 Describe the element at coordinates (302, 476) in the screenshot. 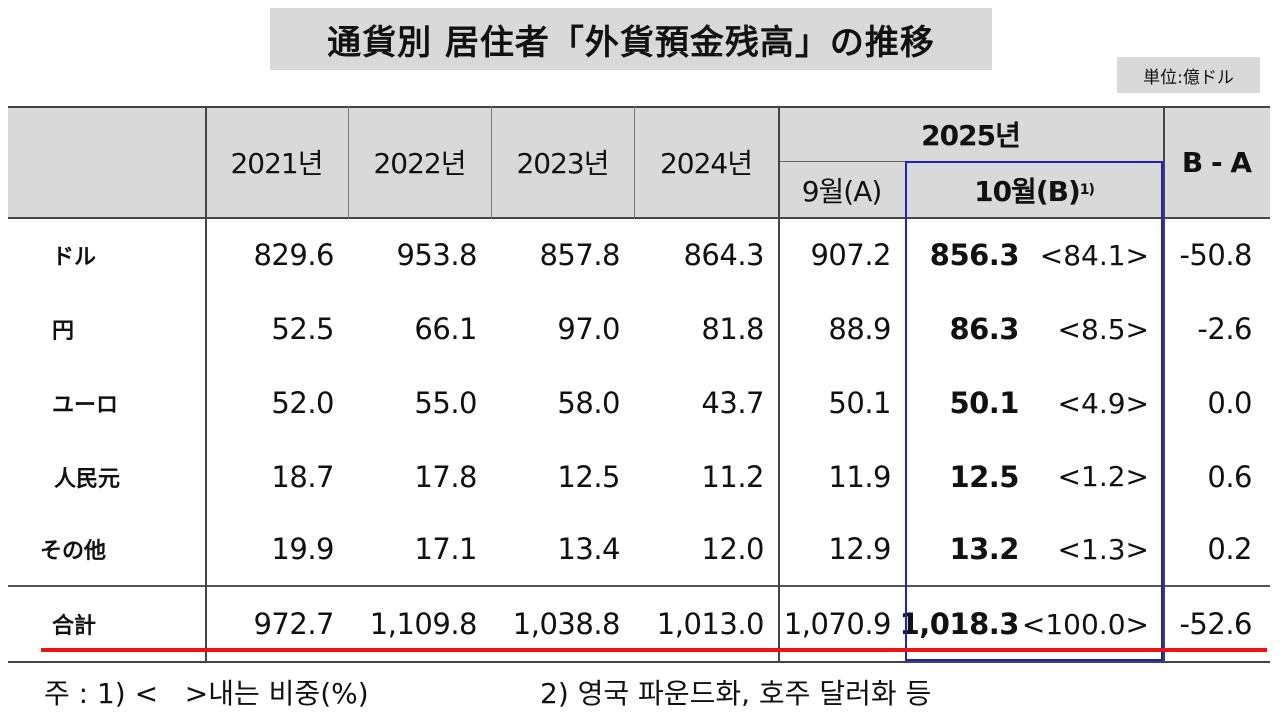

I see `value-cell: 18.7` at that location.